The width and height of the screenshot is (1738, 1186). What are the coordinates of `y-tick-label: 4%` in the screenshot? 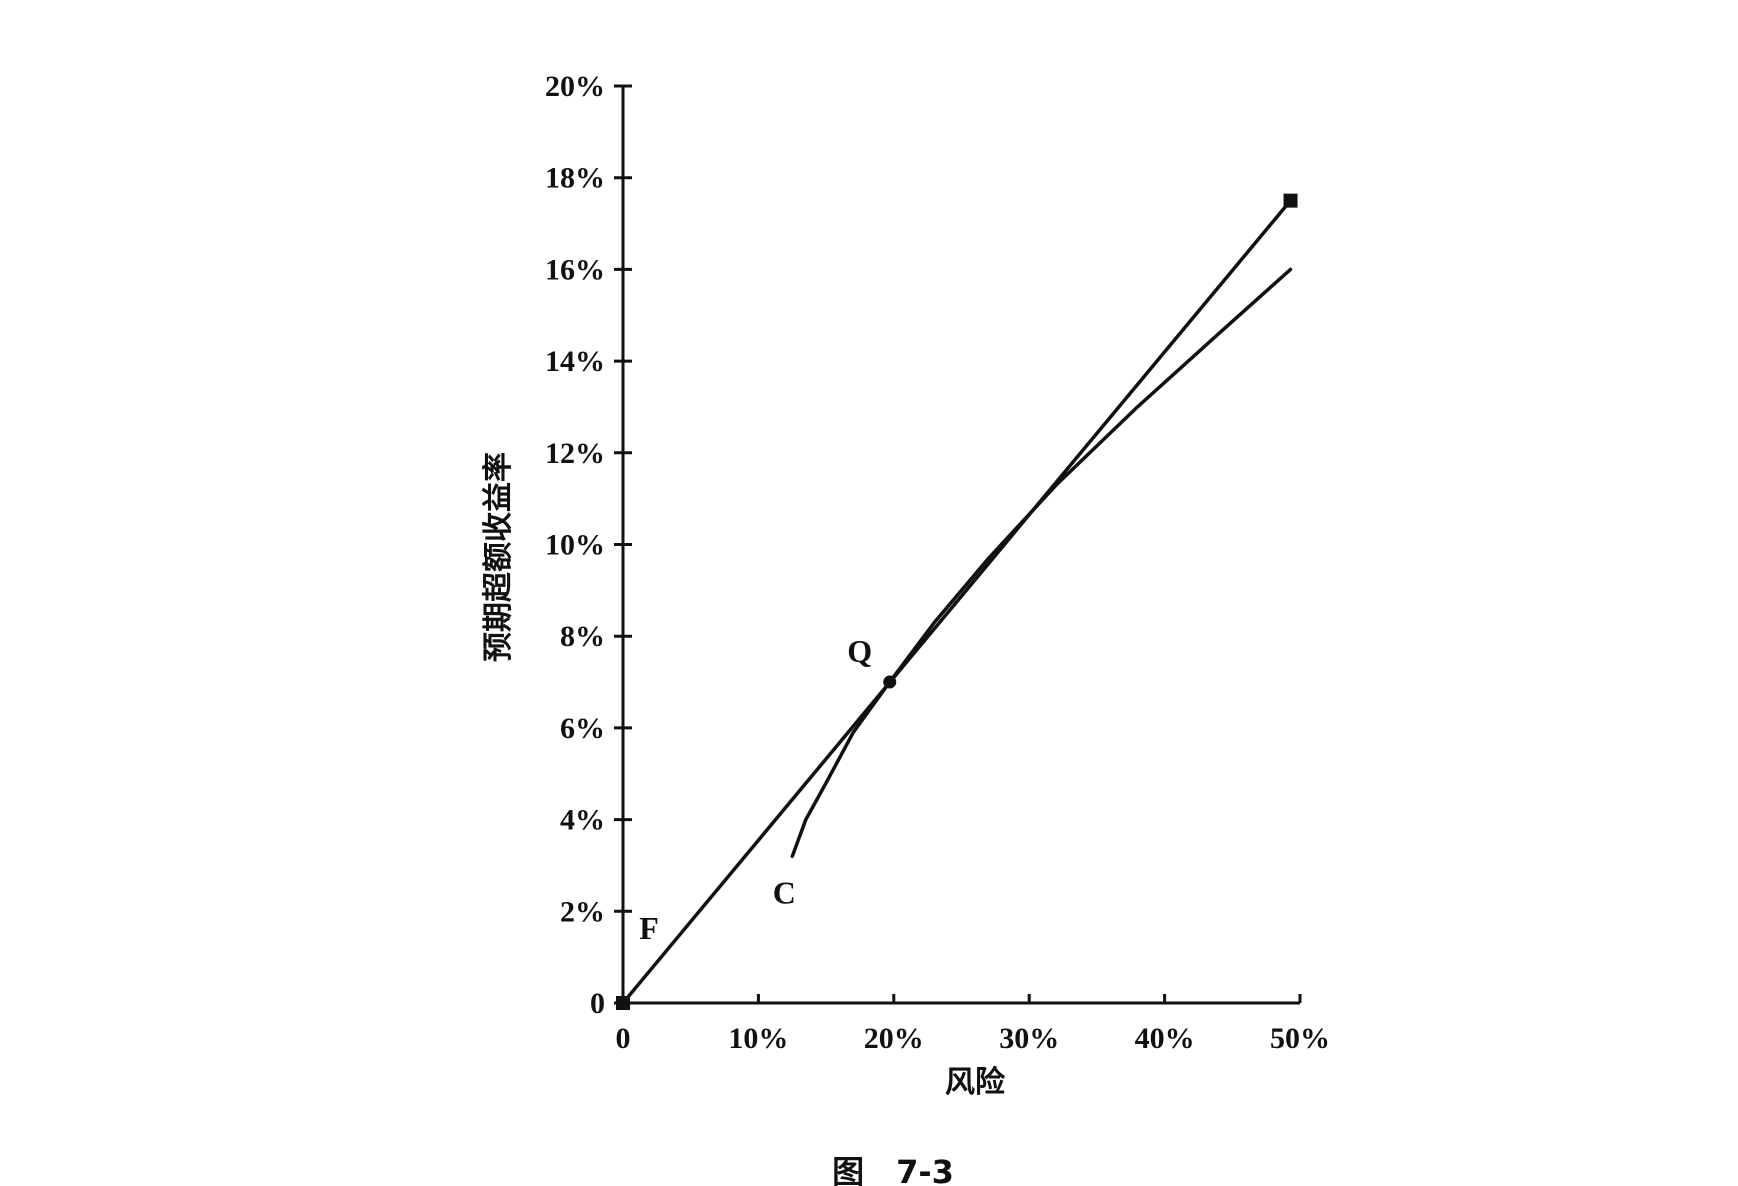 It's located at (582, 820).